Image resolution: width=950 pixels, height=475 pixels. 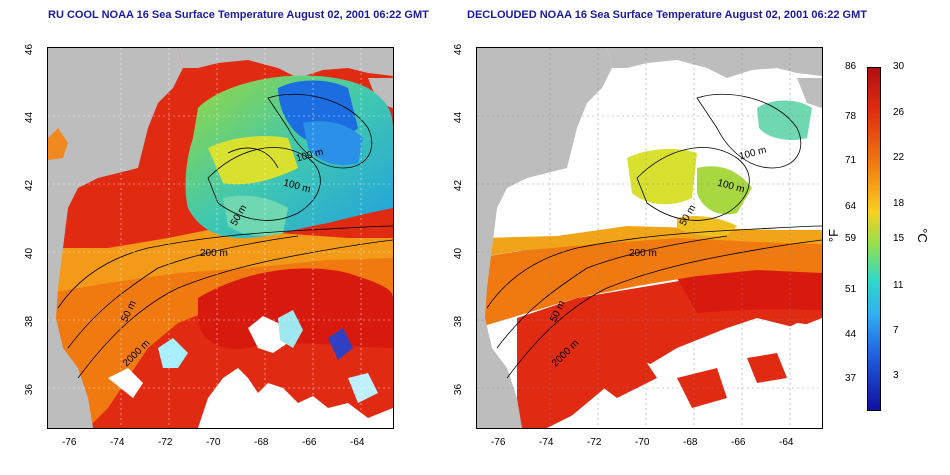 I want to click on right-lon-tick: -66, so click(x=738, y=442).